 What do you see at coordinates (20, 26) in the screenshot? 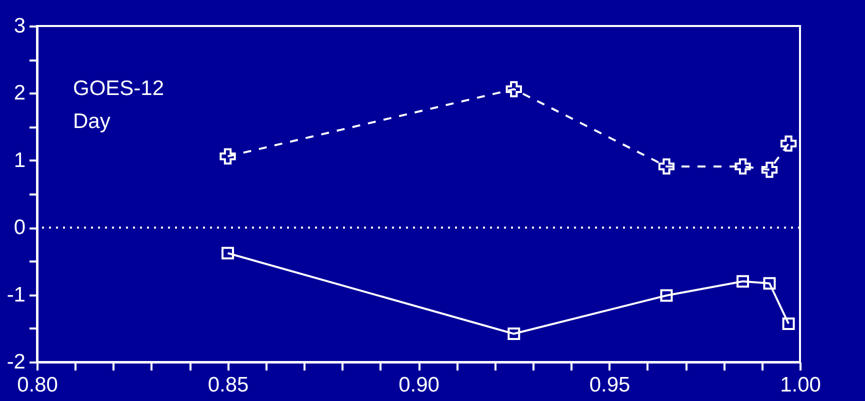
I see `y-tick-label: 3` at bounding box center [20, 26].